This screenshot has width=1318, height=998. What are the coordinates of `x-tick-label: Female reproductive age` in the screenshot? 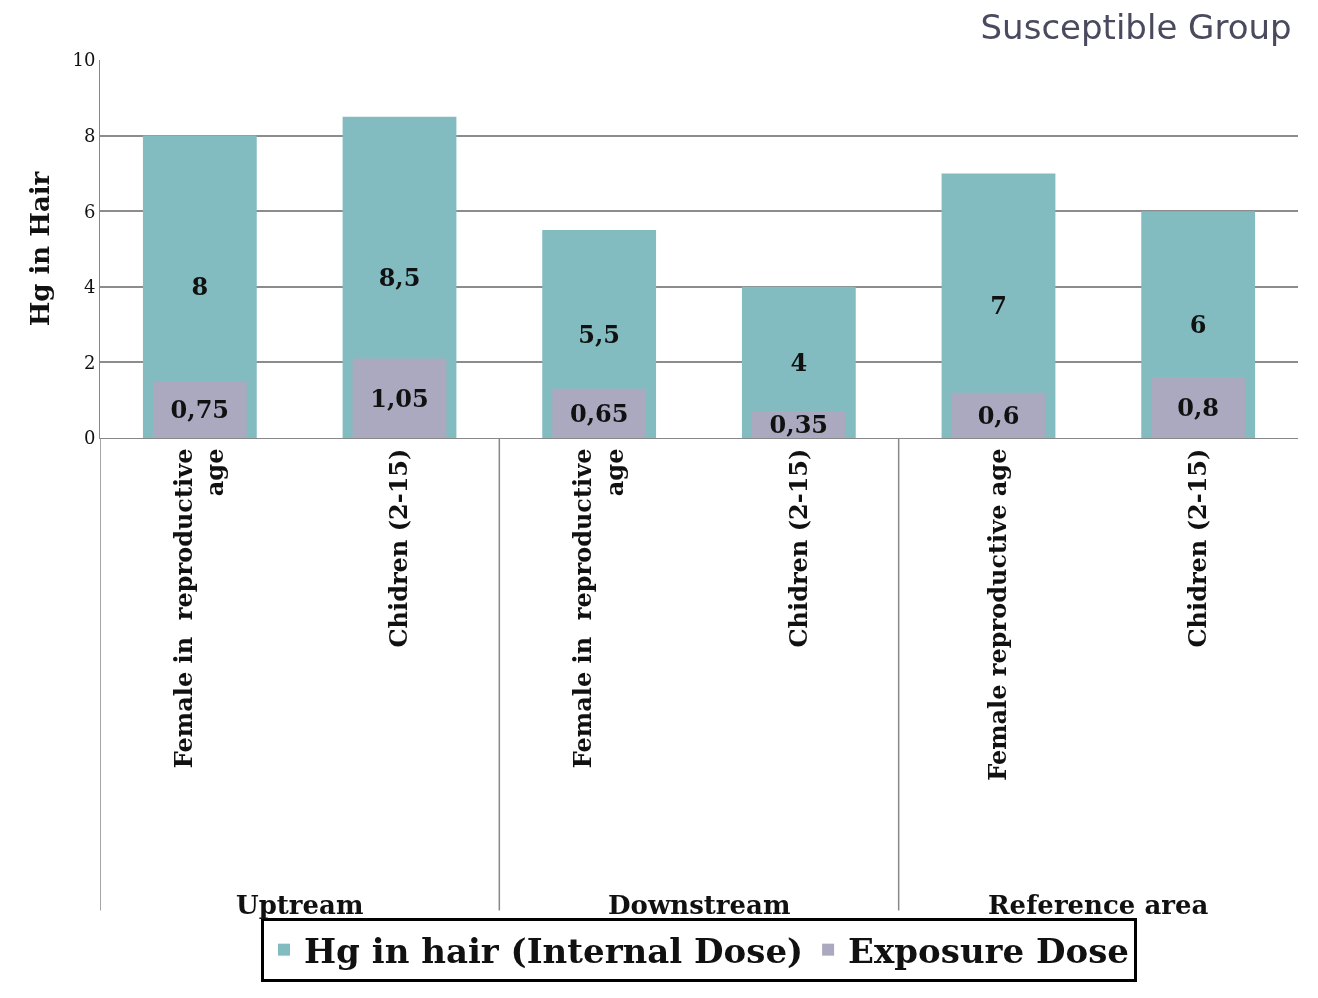 It's located at (998, 614).